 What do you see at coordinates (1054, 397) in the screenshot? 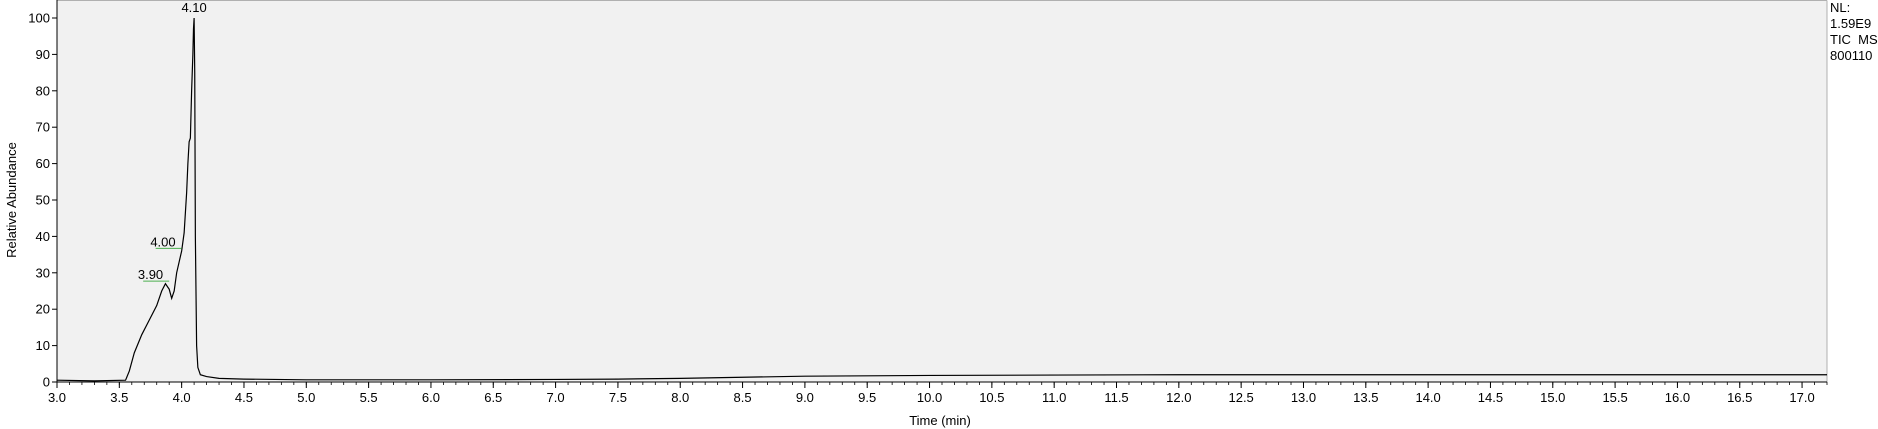
I see `x-tick-label: 11.0` at bounding box center [1054, 397].